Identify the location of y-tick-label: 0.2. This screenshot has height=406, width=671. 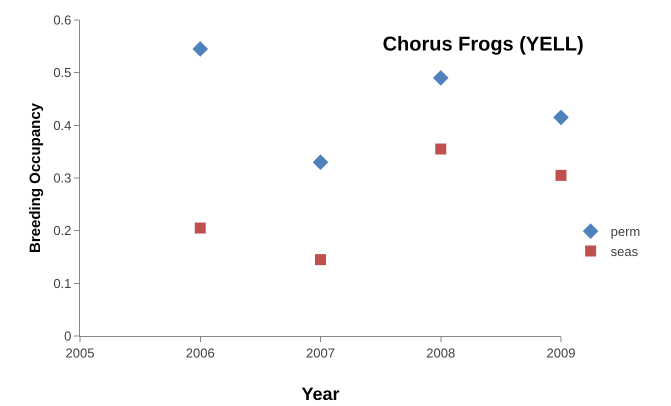
(62, 230).